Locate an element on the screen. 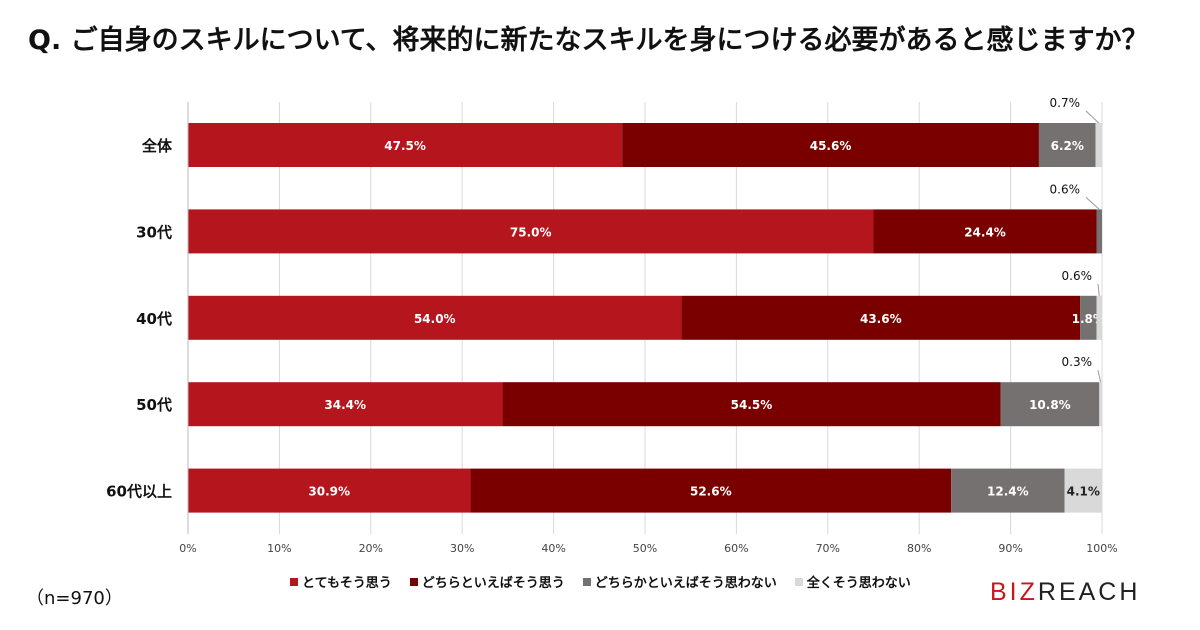 The image size is (1200, 630). legend-label: どちらかといえばそう思わない is located at coordinates (685, 583).